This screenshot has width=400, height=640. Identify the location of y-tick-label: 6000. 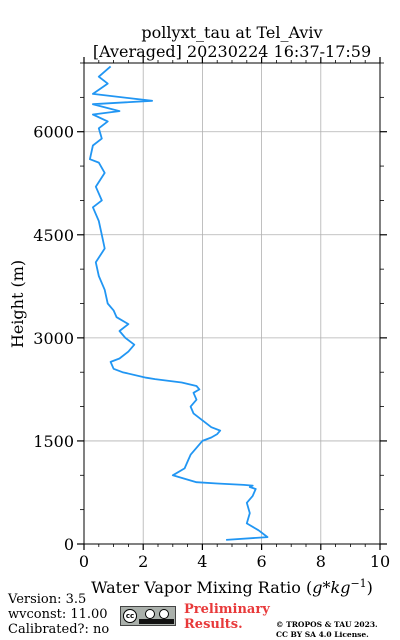
(53, 132).